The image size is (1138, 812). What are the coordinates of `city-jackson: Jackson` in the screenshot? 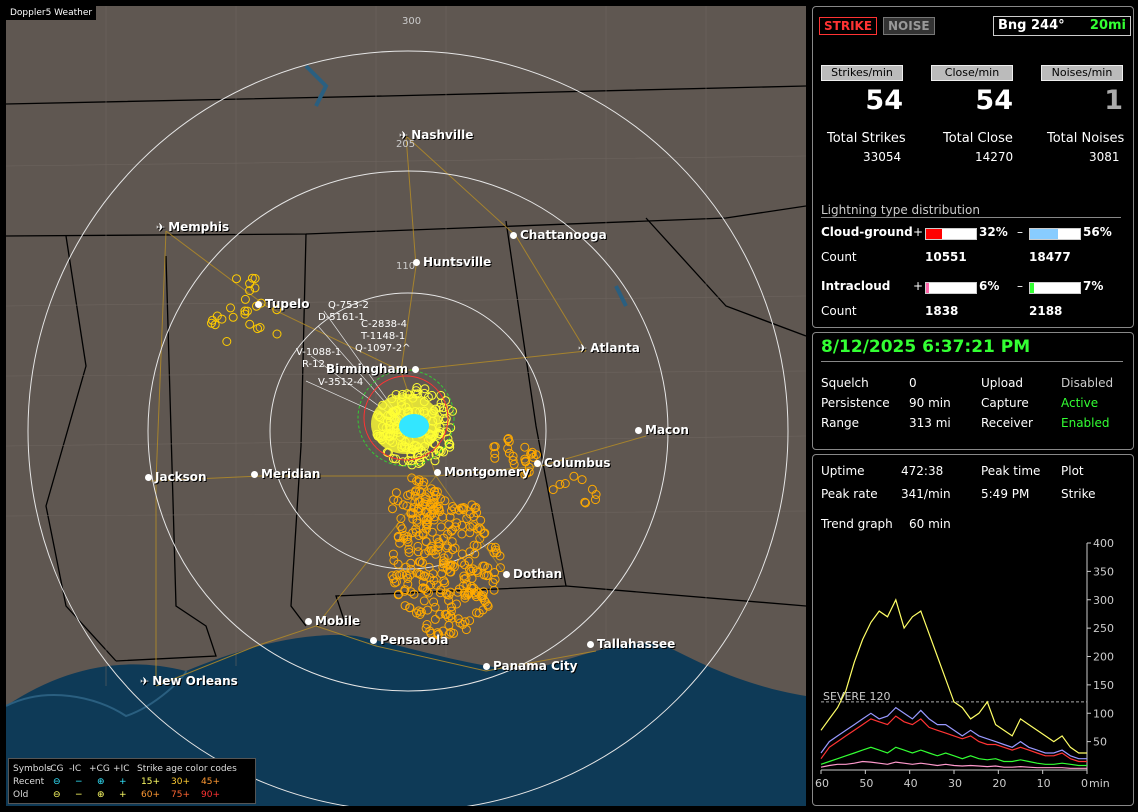 It's located at (176, 477).